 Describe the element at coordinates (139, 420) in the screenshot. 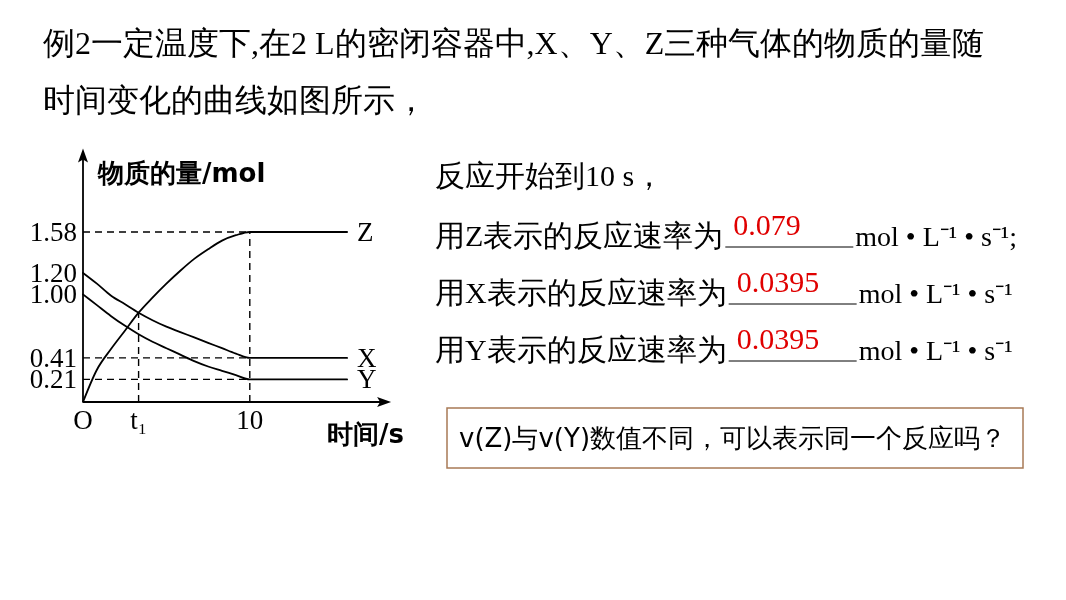

I see `x-tick-label: t₁` at that location.